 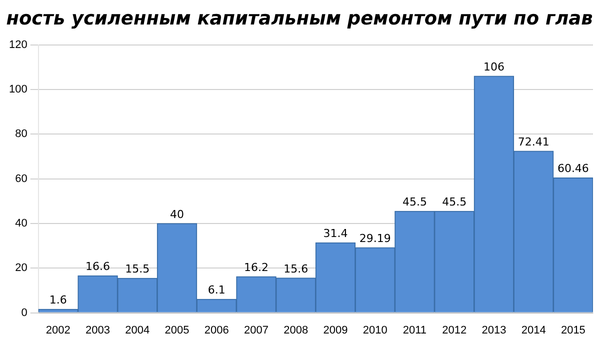 What do you see at coordinates (216, 330) in the screenshot?
I see `x-tick-label: 2006` at bounding box center [216, 330].